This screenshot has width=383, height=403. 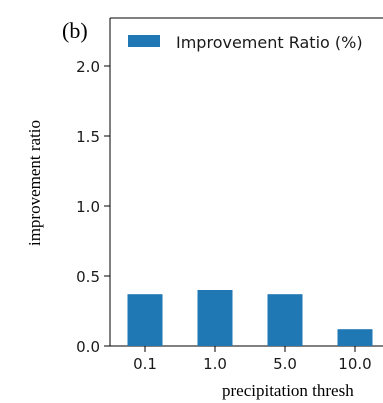 What do you see at coordinates (145, 364) in the screenshot?
I see `x-tick-label: 0.1` at bounding box center [145, 364].